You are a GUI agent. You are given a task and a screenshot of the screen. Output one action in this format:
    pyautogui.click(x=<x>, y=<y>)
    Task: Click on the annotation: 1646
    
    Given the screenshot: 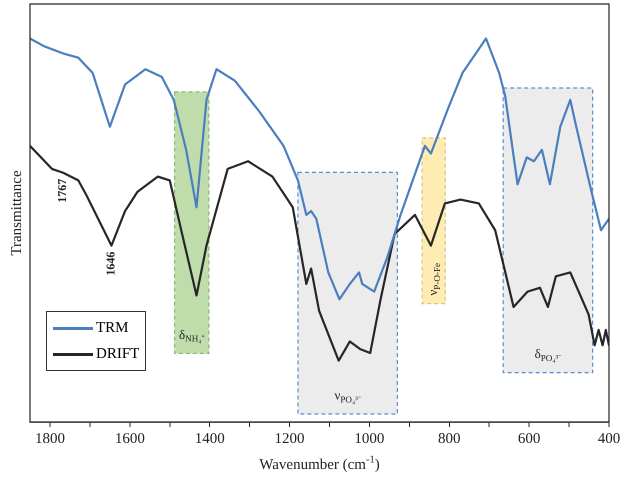 What is the action you would take?
    pyautogui.click(x=111, y=264)
    